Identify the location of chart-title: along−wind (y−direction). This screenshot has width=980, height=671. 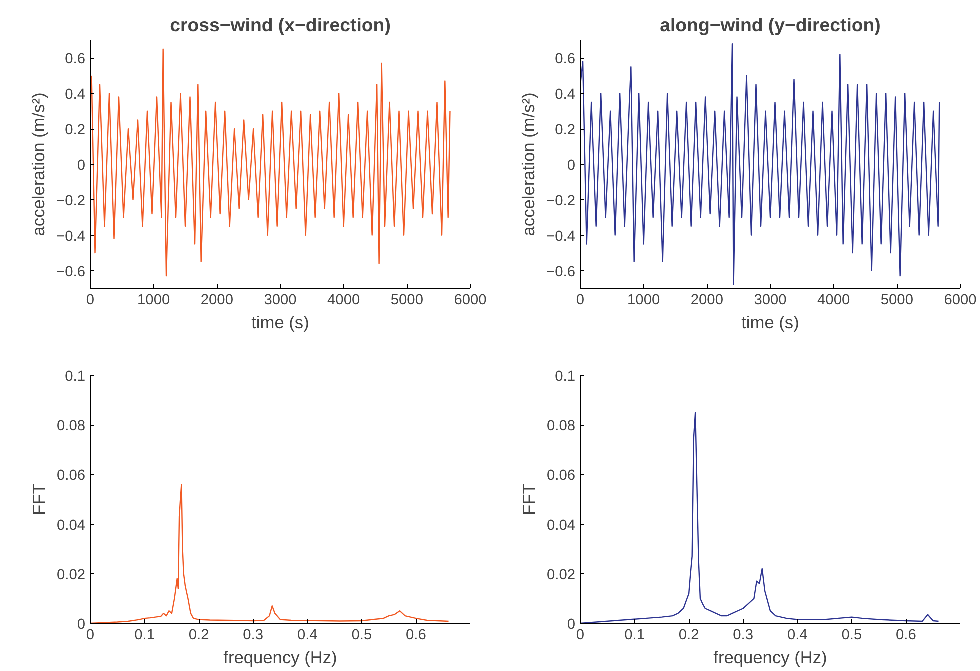
(770, 25).